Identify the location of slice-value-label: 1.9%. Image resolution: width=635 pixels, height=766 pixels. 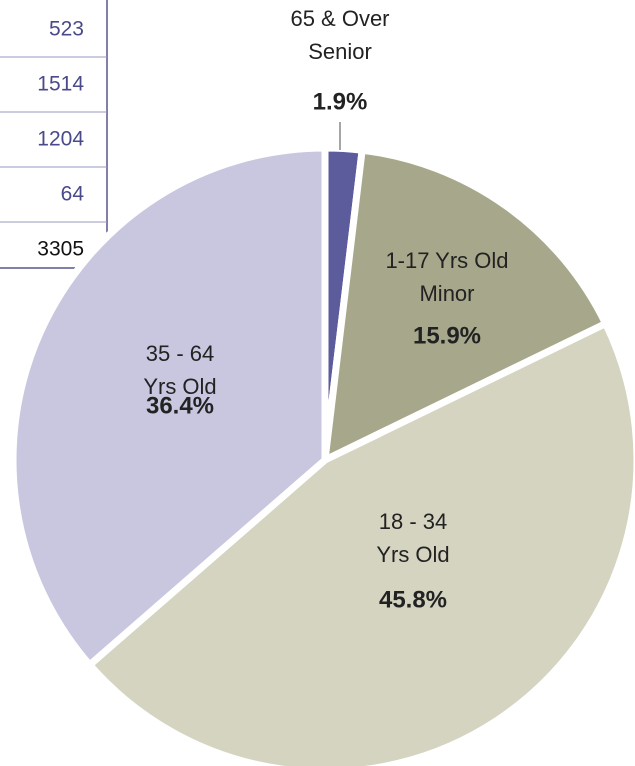
(340, 101).